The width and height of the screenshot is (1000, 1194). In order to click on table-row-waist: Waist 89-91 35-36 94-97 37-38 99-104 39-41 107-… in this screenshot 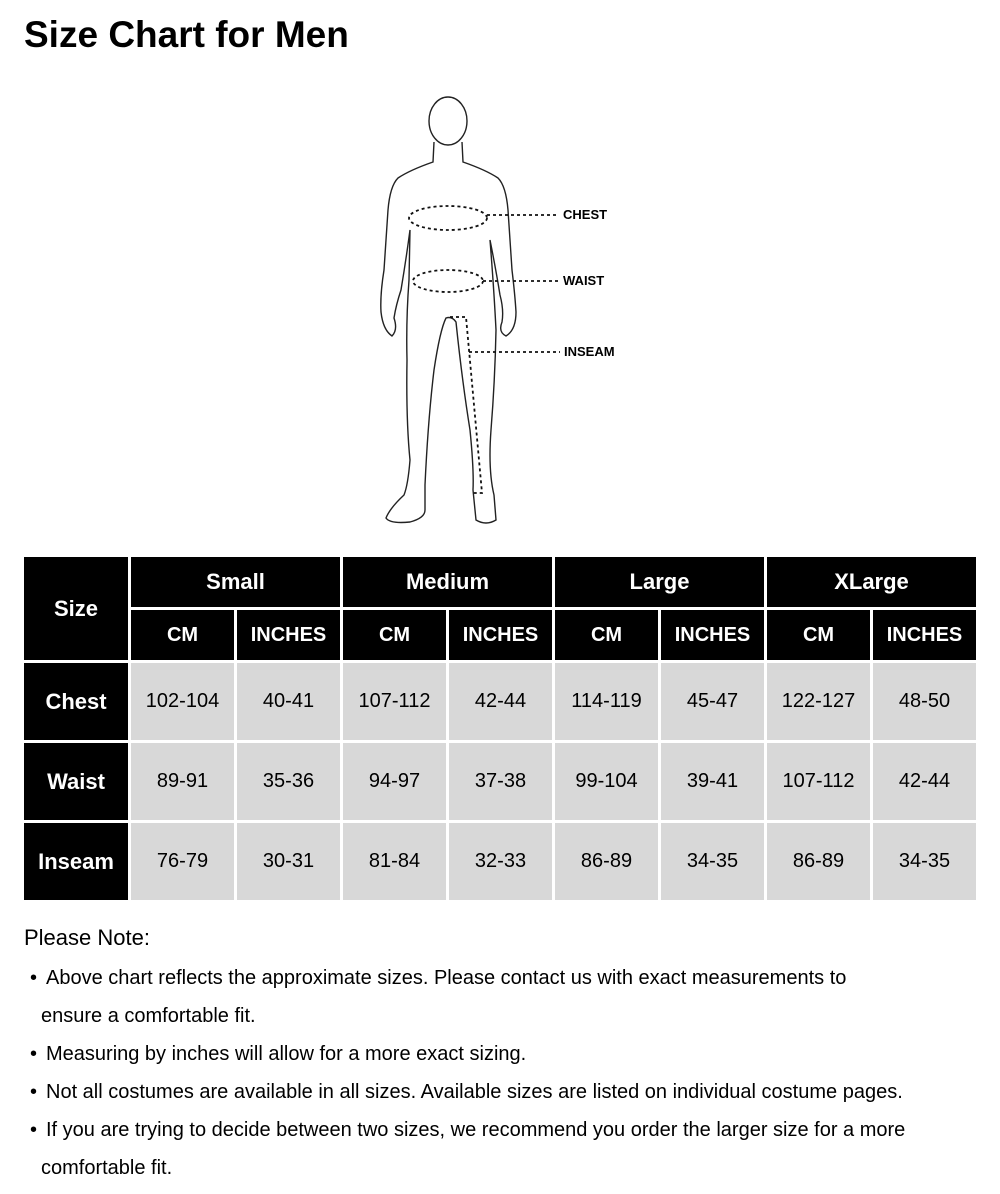, I will do `click(500, 781)`.